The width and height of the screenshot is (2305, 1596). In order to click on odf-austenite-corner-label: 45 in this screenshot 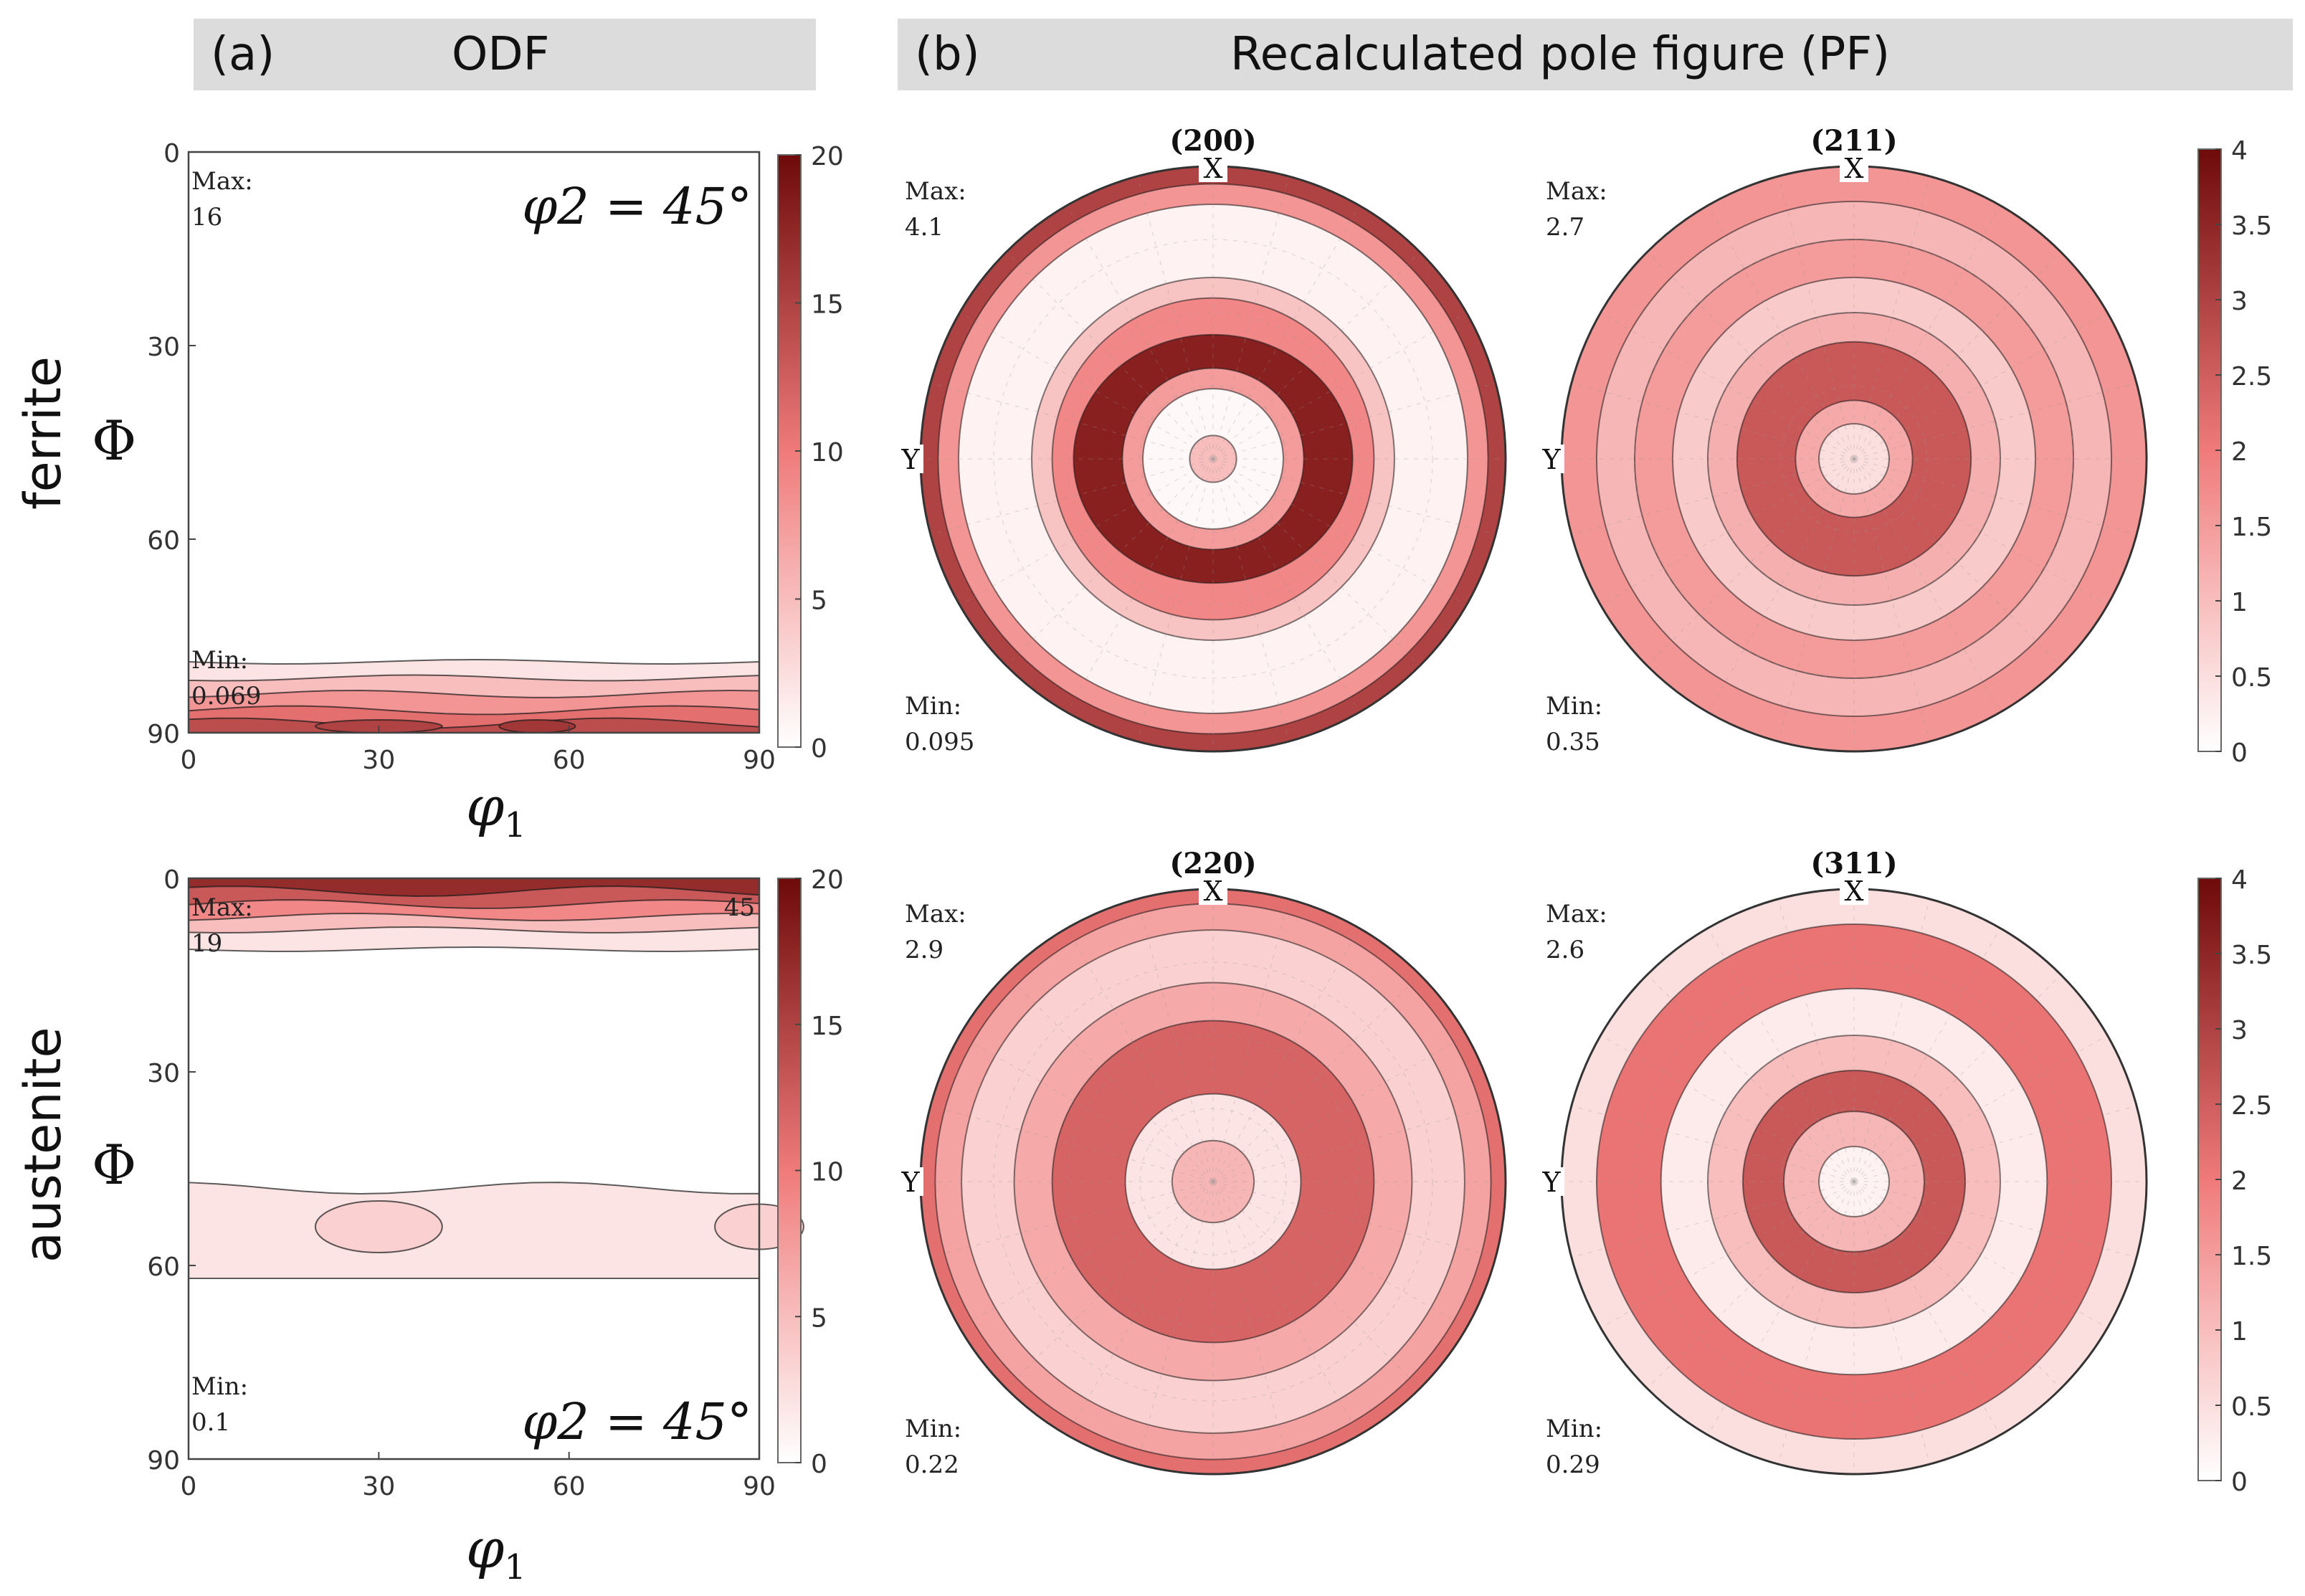, I will do `click(739, 907)`.